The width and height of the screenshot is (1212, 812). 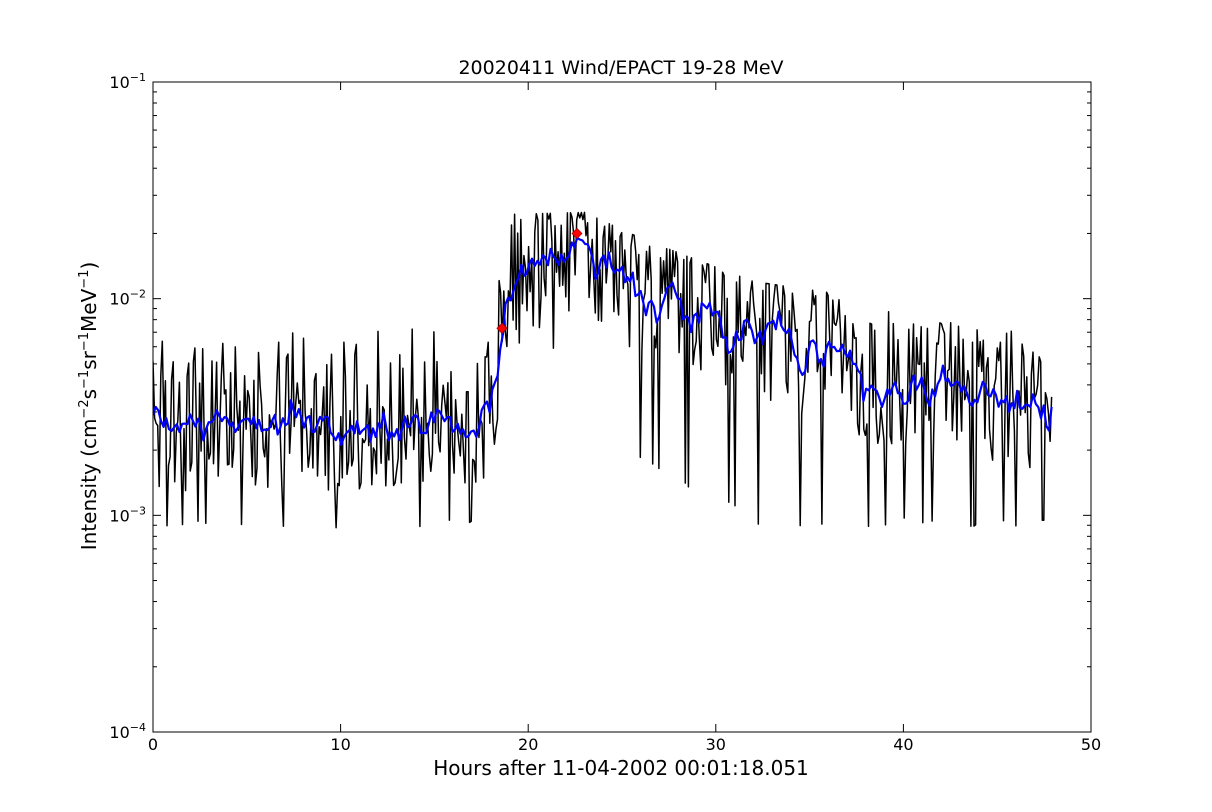 I want to click on x-tick-label: 40, so click(x=903, y=744).